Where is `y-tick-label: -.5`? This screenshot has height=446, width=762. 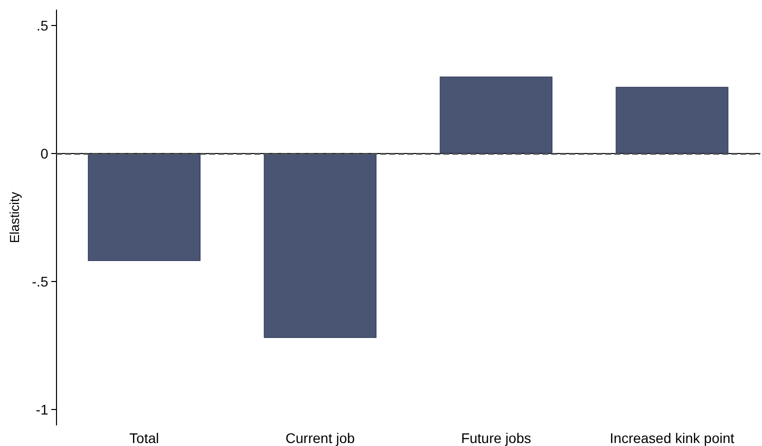
y-tick-label: -.5 is located at coordinates (40, 282).